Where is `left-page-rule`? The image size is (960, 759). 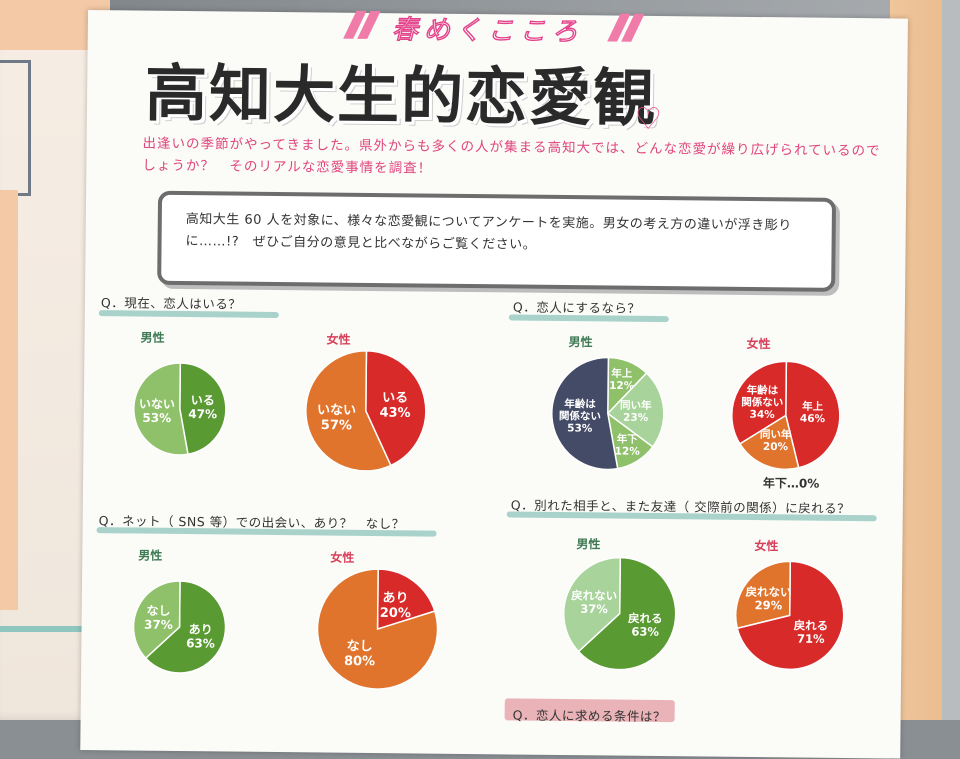
left-page-rule is located at coordinates (55, 629).